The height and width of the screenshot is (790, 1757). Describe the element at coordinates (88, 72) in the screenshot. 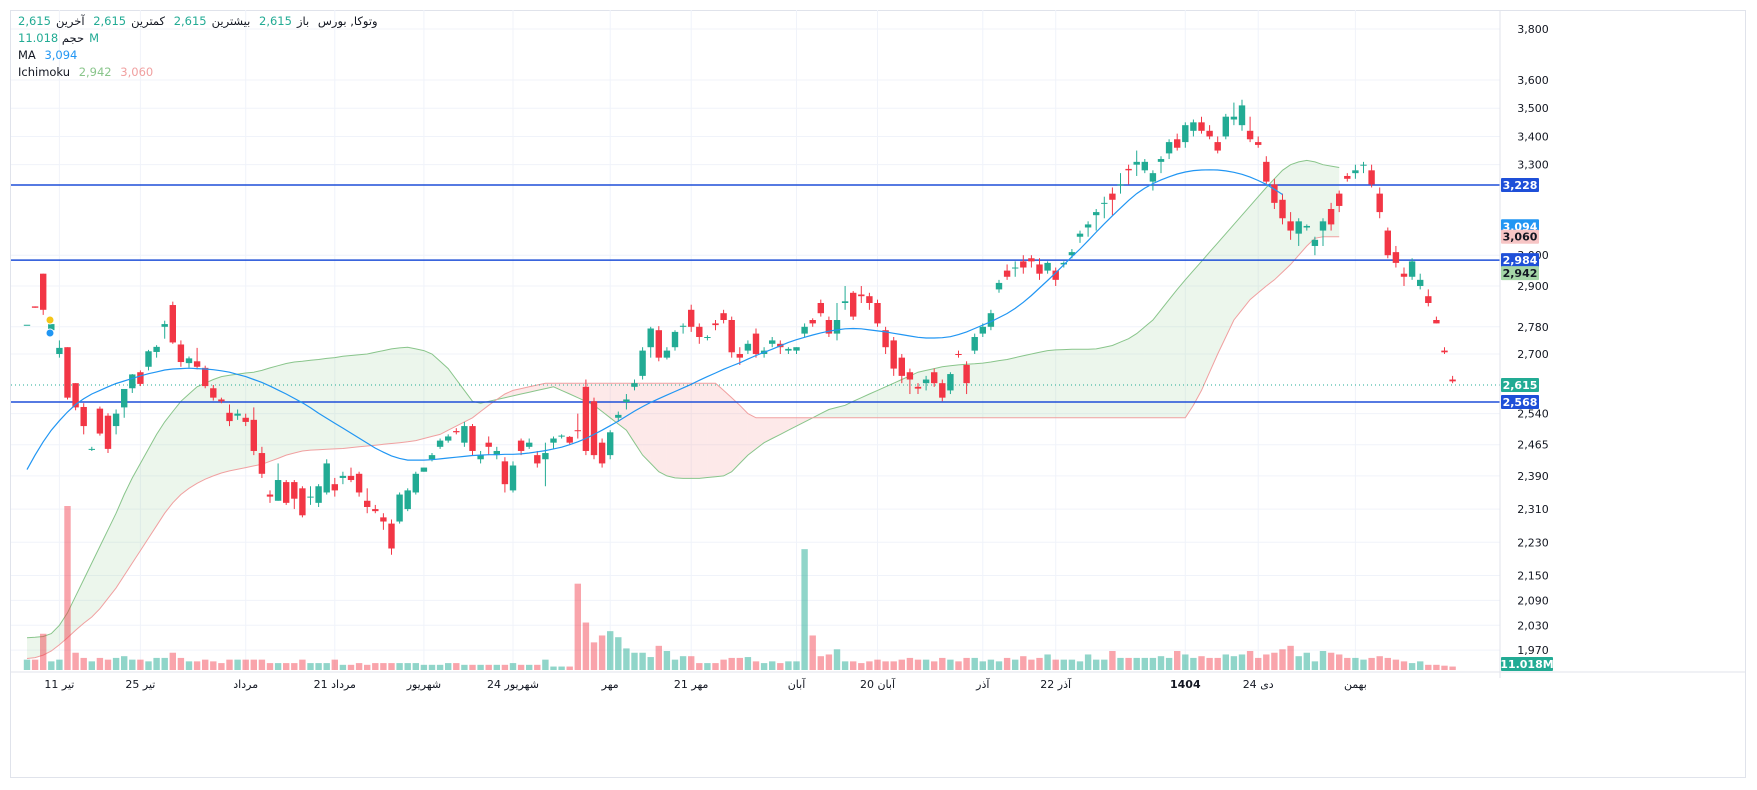

I see `ichimoku-legend: Ichimoku 2,942 3,060` at that location.